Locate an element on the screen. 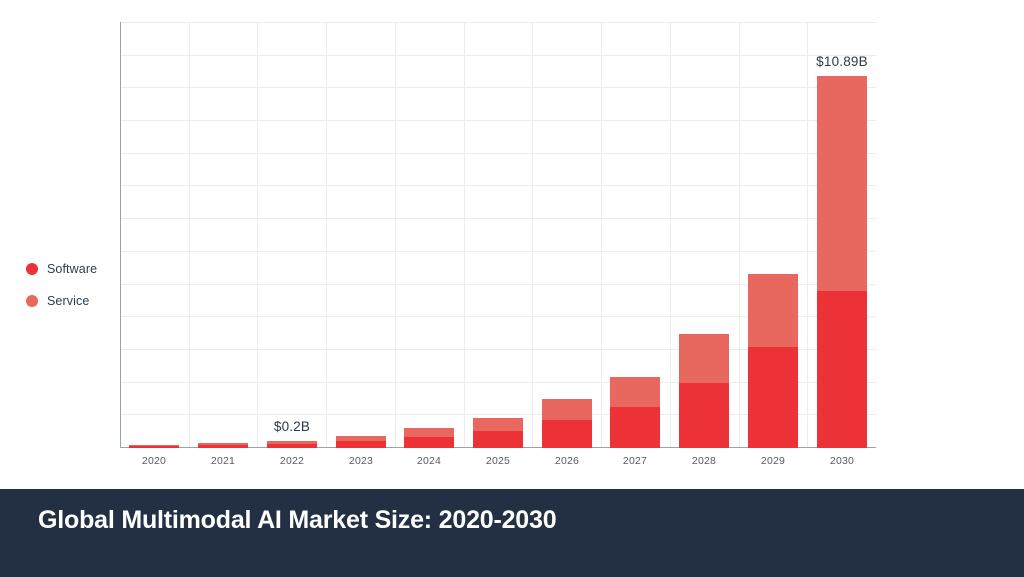 This screenshot has height=577, width=1024. legend-label-software: Software is located at coordinates (72, 269).